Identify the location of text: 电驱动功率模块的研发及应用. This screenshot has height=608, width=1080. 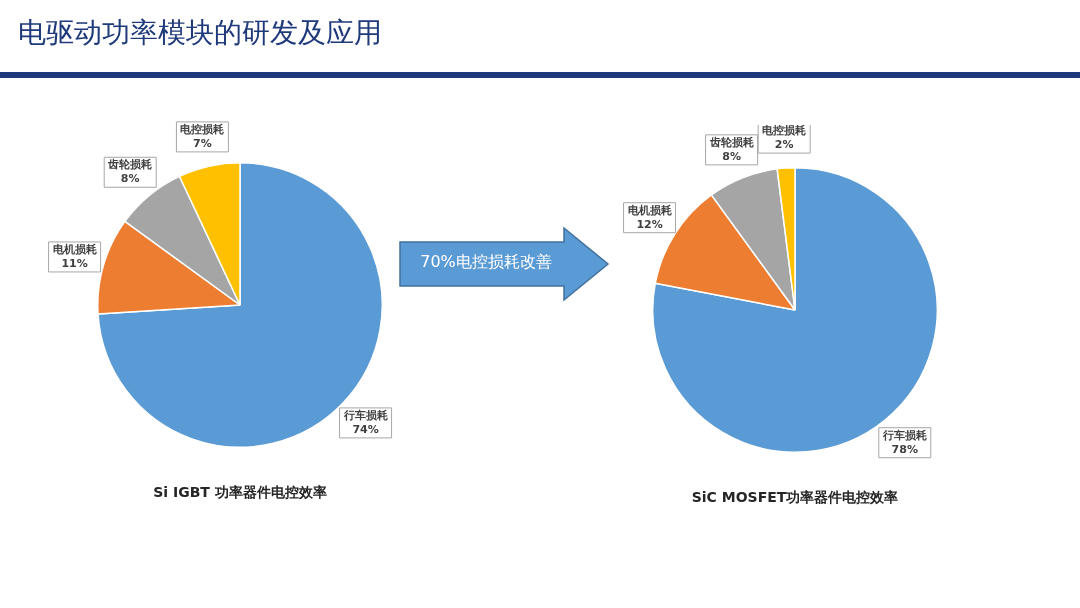
(200, 33).